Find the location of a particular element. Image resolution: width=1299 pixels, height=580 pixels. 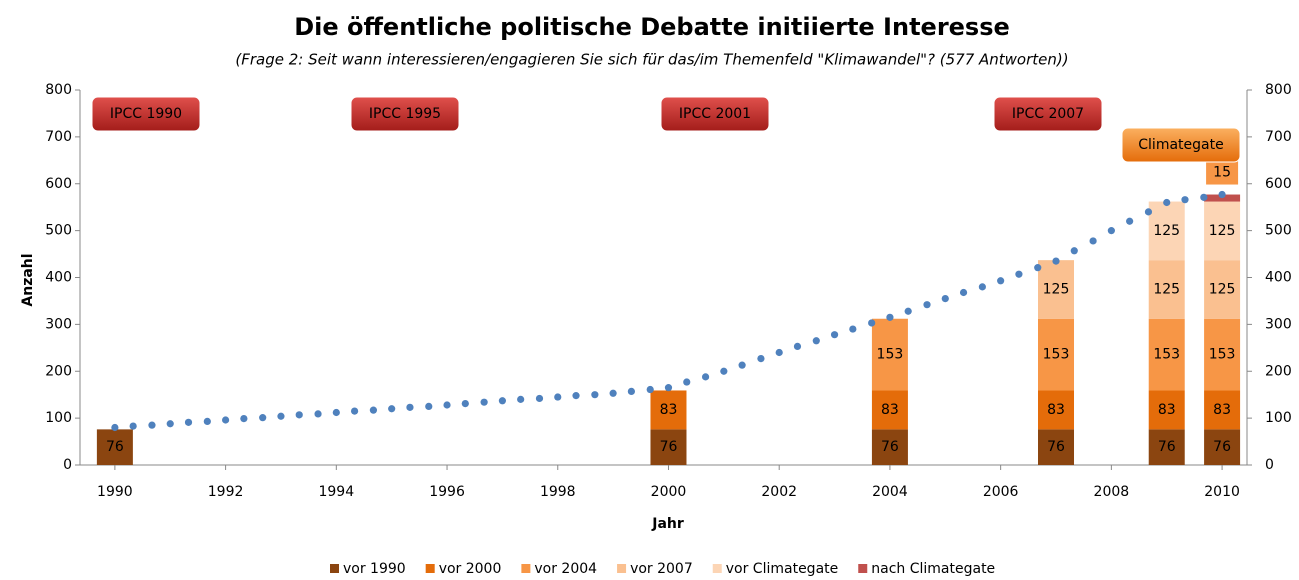

annotation: IPCC 1990 is located at coordinates (146, 114).